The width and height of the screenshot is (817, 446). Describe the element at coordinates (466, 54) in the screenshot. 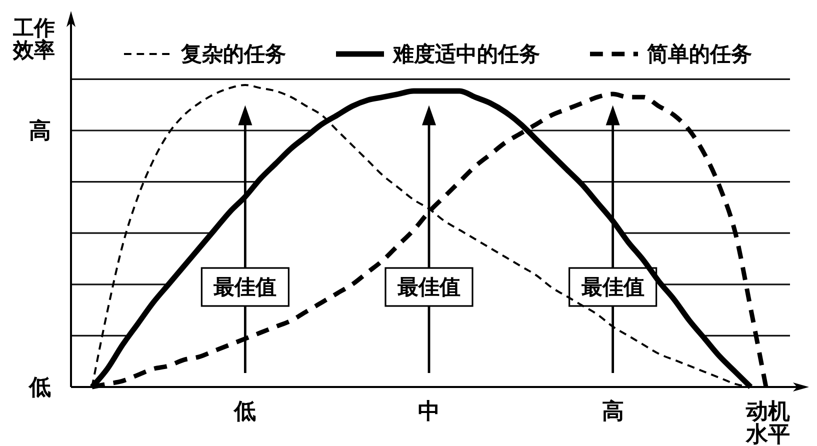

I see `legend-label: 难度适中的任务` at that location.